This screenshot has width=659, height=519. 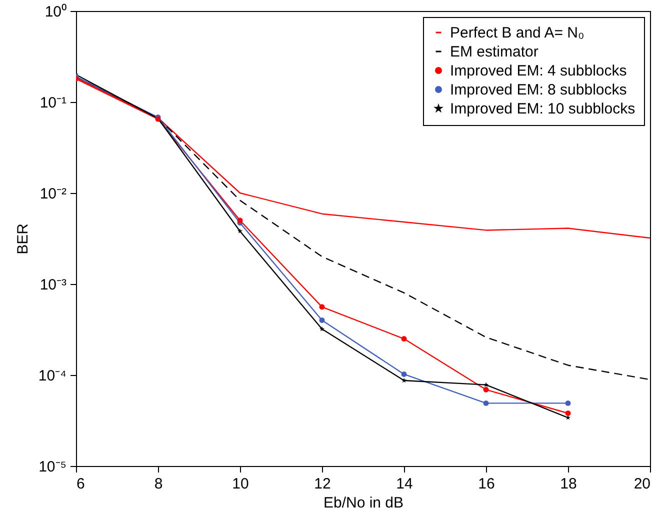 What do you see at coordinates (240, 484) in the screenshot?
I see `x-tick-label: 10` at bounding box center [240, 484].